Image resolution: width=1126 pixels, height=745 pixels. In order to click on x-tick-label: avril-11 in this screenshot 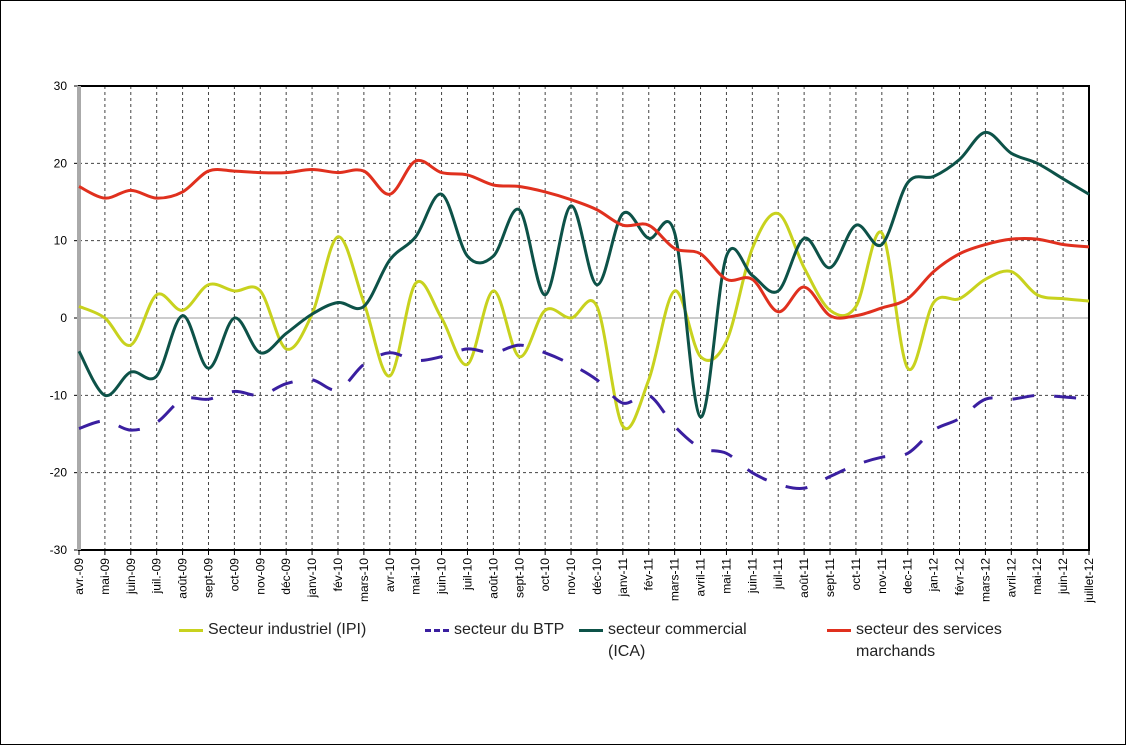, I will do `click(701, 577)`.